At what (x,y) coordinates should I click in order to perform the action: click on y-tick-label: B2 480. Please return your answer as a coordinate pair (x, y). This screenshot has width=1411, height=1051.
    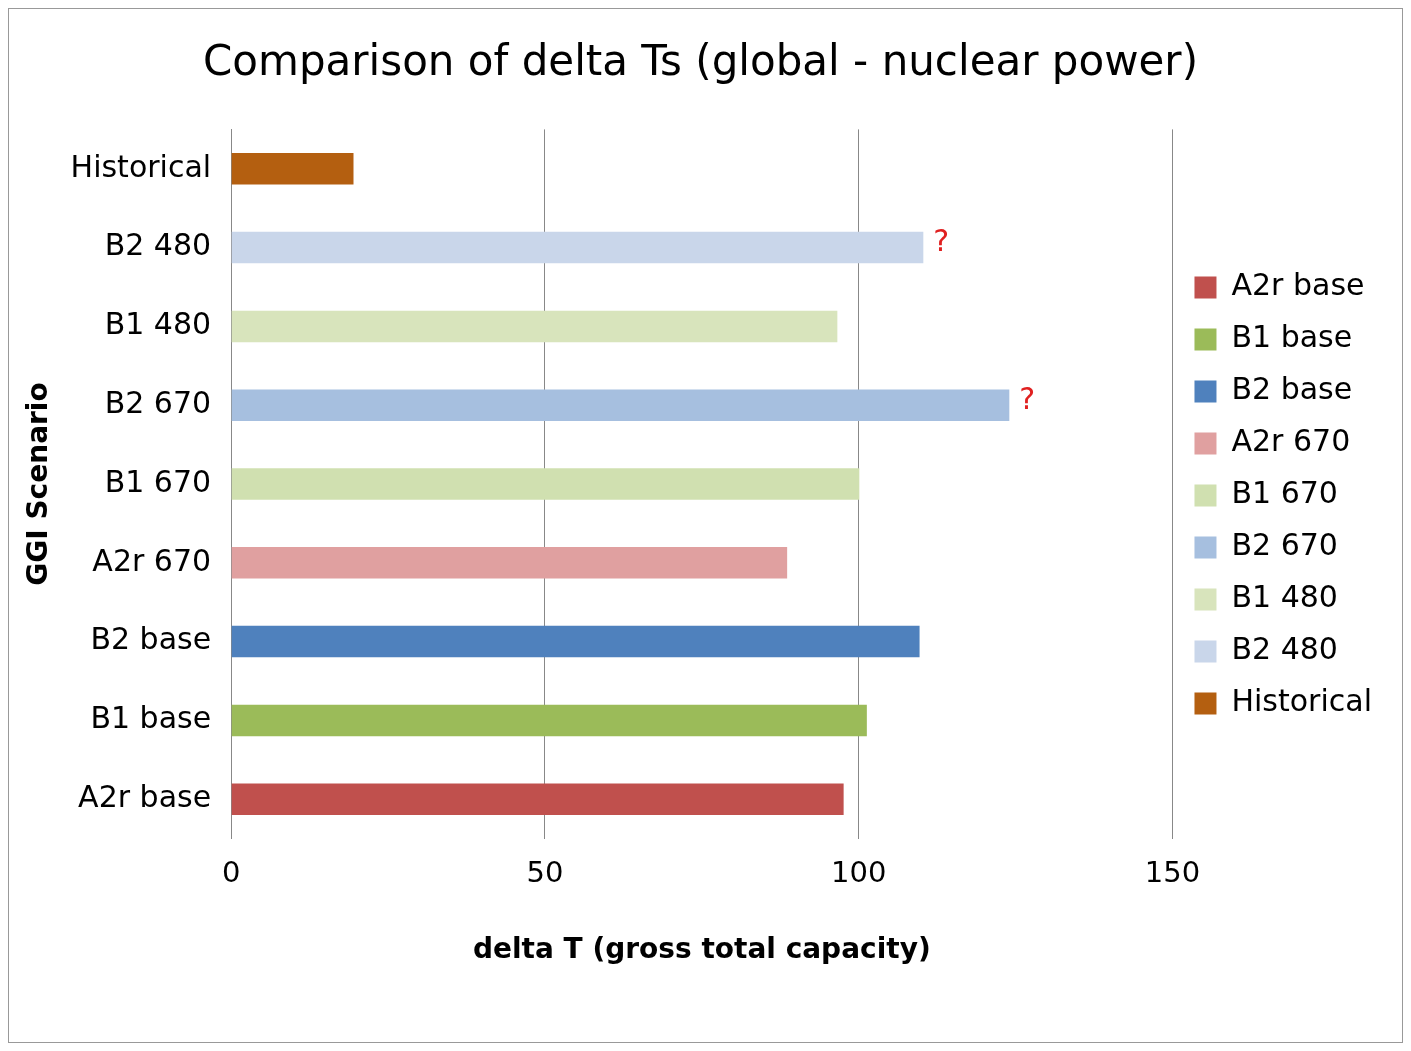
    Looking at the image, I should click on (158, 245).